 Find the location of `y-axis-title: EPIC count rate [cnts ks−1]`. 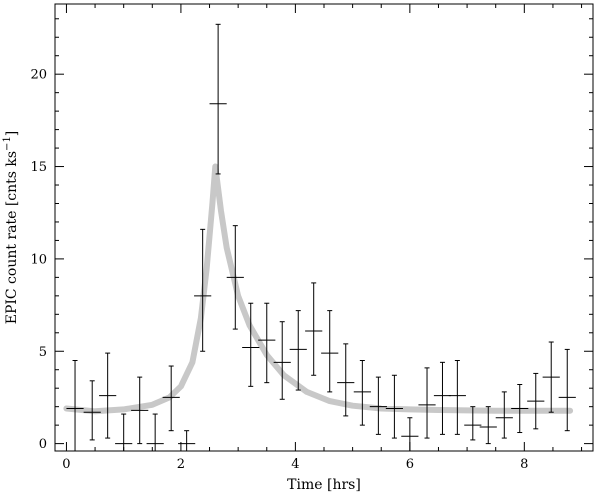

y-axis-title: EPIC count rate [cnts ks−1] is located at coordinates (11, 228).